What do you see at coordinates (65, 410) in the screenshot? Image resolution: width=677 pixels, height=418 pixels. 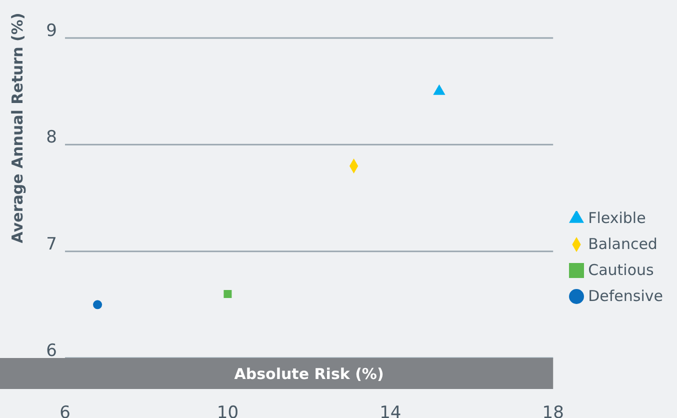 I see `x-tick-label: 6` at bounding box center [65, 410].